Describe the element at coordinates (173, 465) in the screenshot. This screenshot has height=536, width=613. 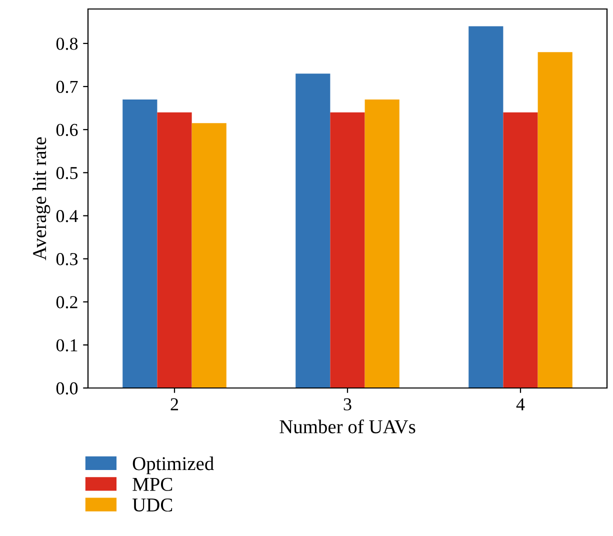
I see `legend-label: Optimized` at that location.